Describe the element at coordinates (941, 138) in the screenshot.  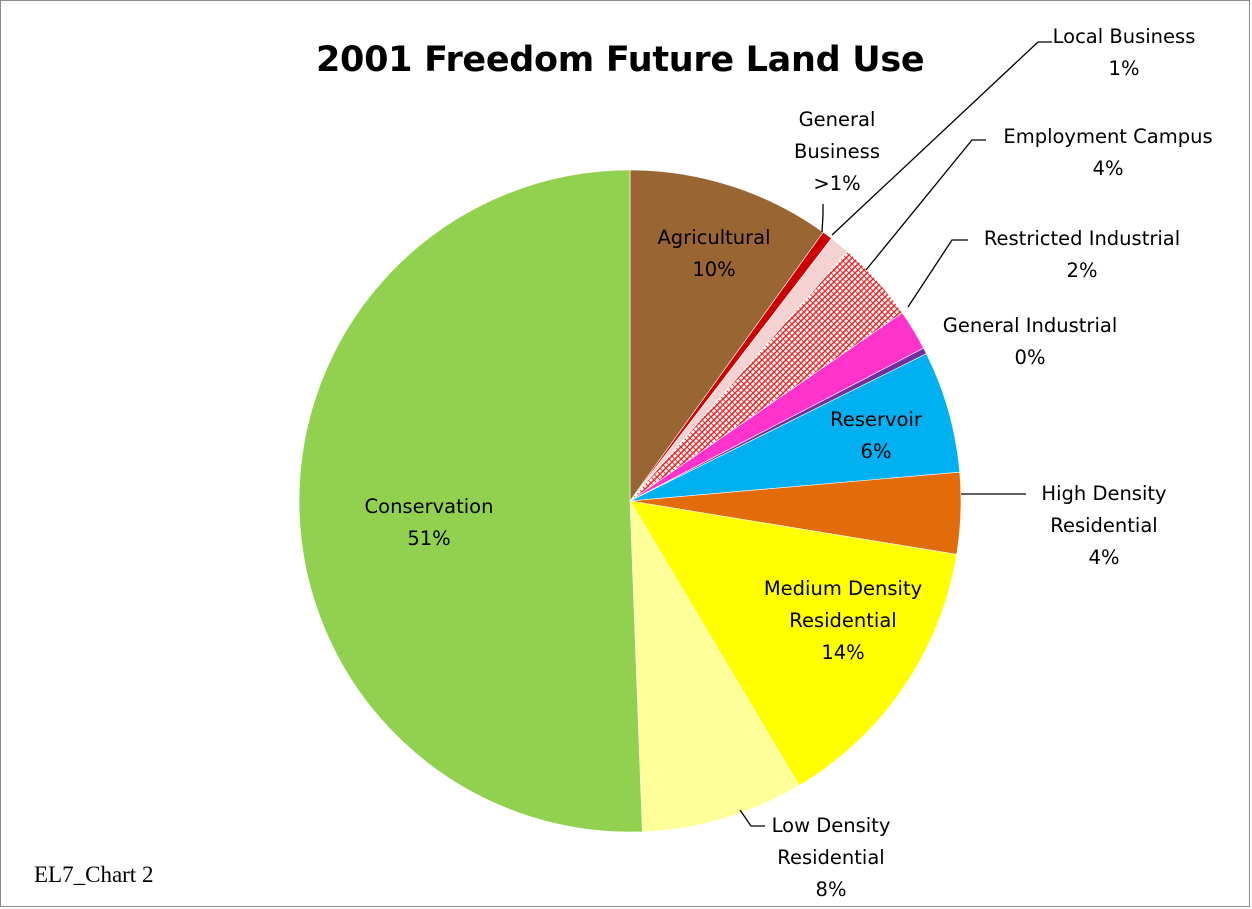
I see `leader-line-local-business` at that location.